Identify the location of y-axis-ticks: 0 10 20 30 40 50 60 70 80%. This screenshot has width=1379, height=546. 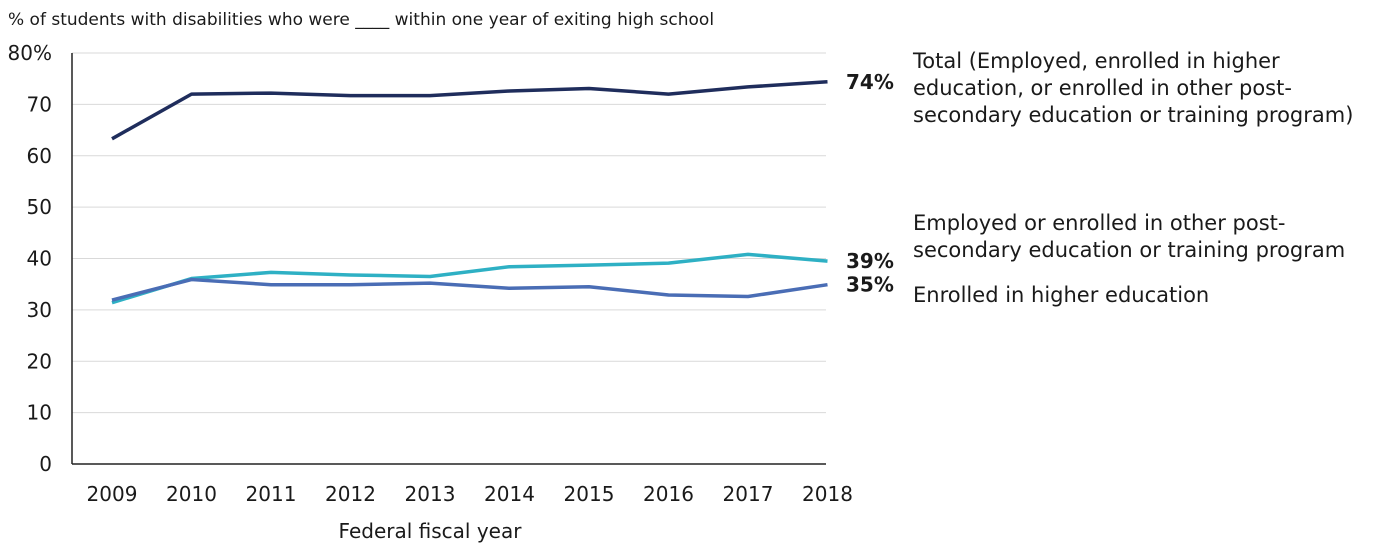
(30, 258).